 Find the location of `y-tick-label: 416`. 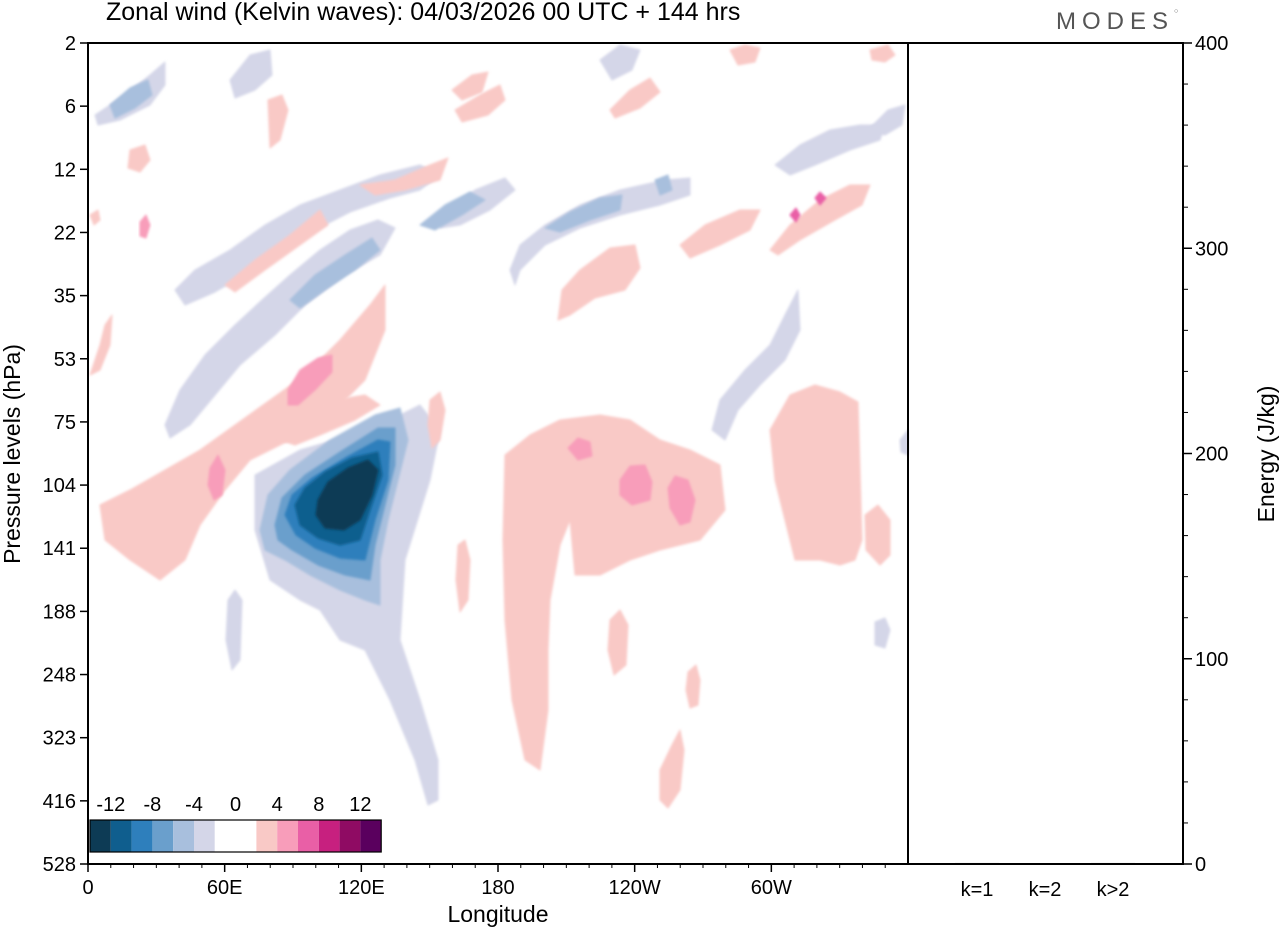

y-tick-label: 416 is located at coordinates (59, 802).